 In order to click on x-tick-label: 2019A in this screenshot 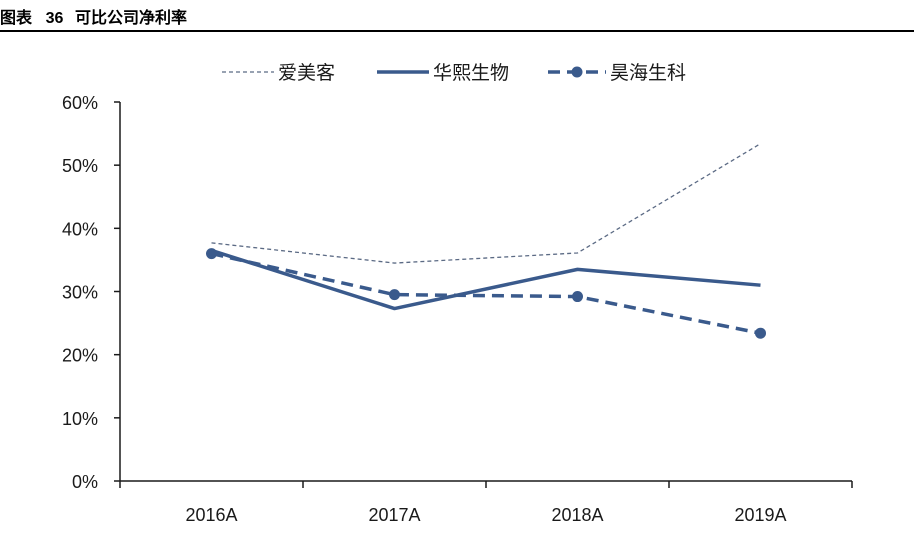, I will do `click(760, 515)`.